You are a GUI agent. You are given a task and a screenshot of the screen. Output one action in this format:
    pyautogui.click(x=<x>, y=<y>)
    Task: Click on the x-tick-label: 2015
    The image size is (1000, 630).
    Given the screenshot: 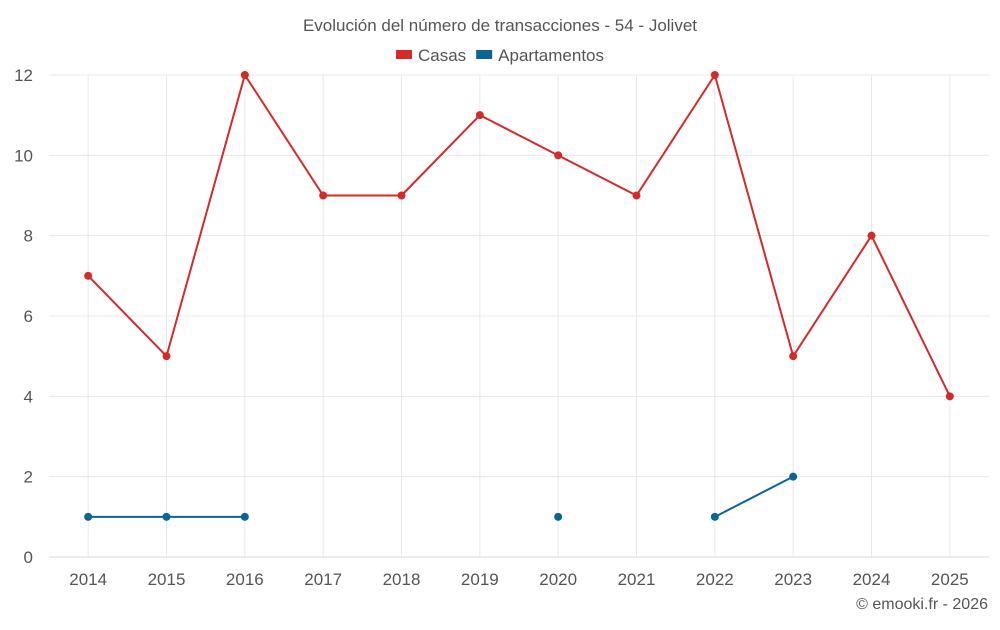 What is the action you would take?
    pyautogui.click(x=167, y=579)
    